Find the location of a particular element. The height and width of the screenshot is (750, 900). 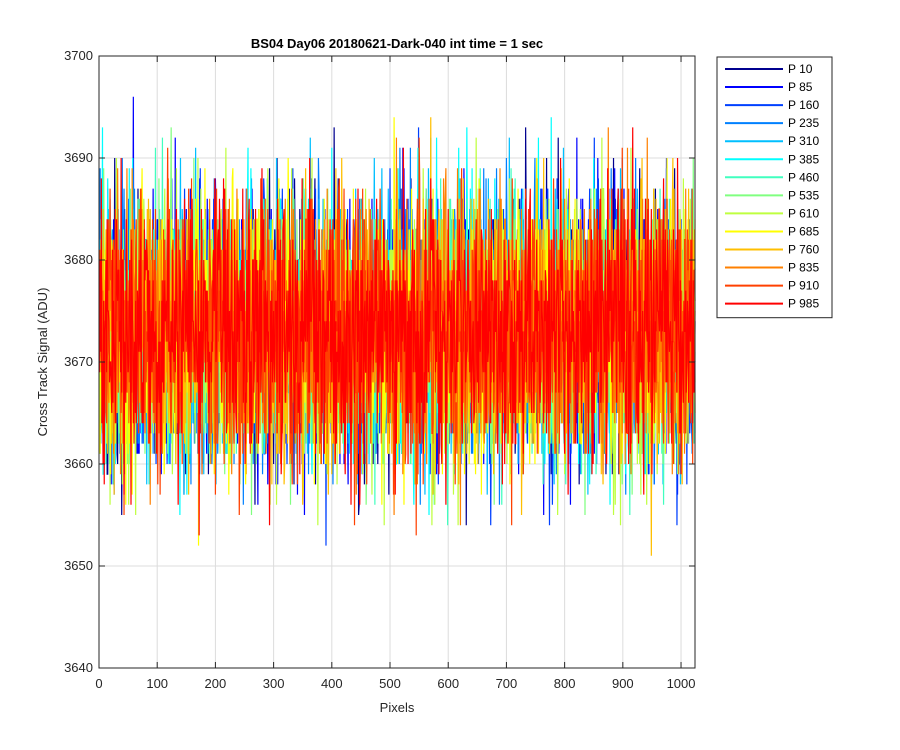

x-tick-label: 500 is located at coordinates (390, 683).